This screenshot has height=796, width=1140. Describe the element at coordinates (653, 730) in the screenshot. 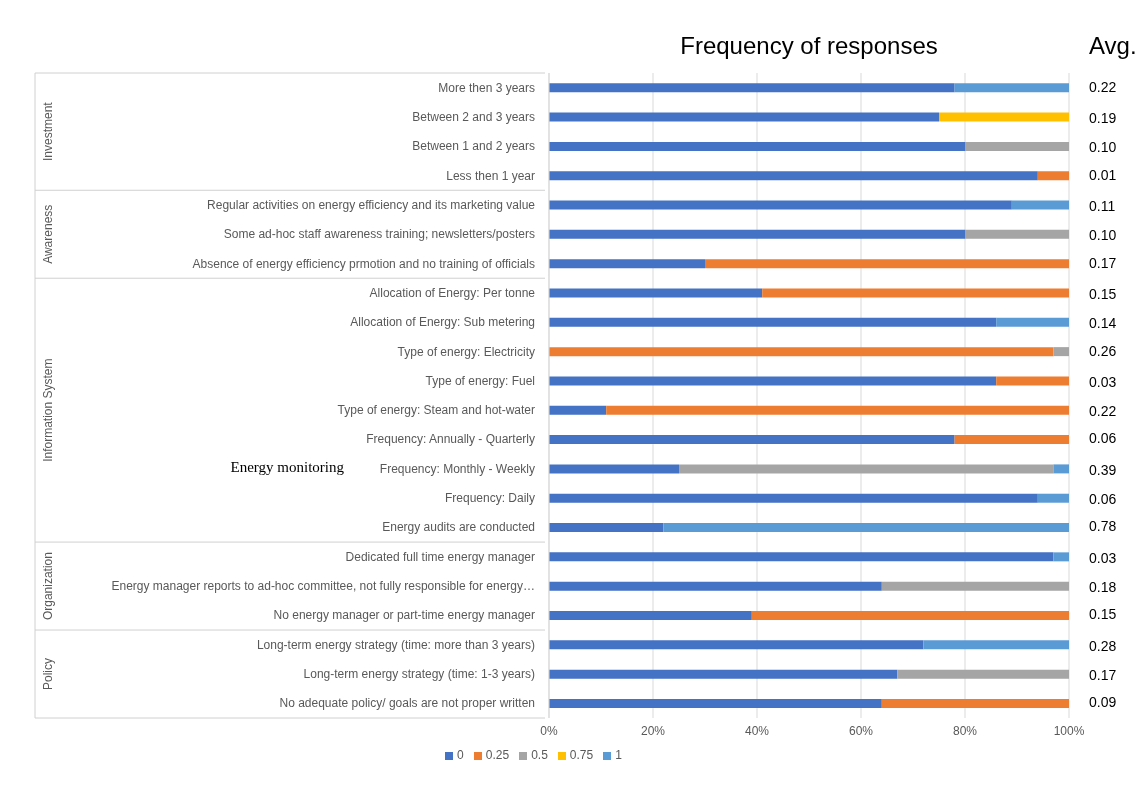

I see `x-tick-label: 20%` at that location.